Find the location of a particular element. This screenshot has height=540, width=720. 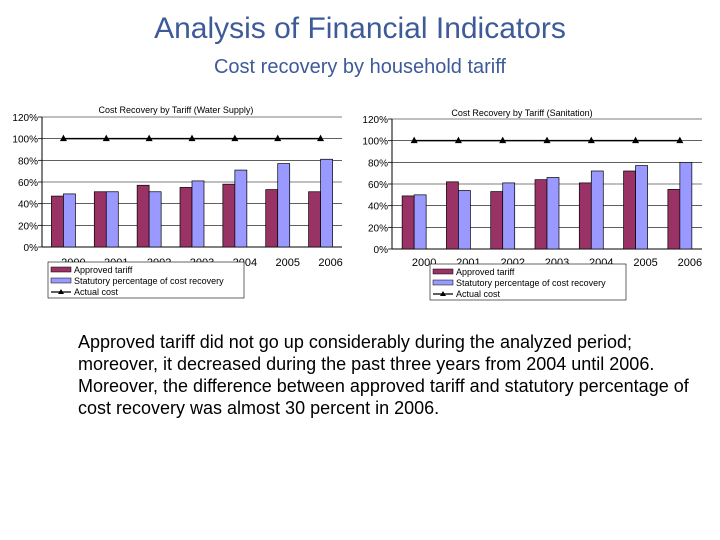

sanitation-bar-statutory-2002 is located at coordinates (509, 216).